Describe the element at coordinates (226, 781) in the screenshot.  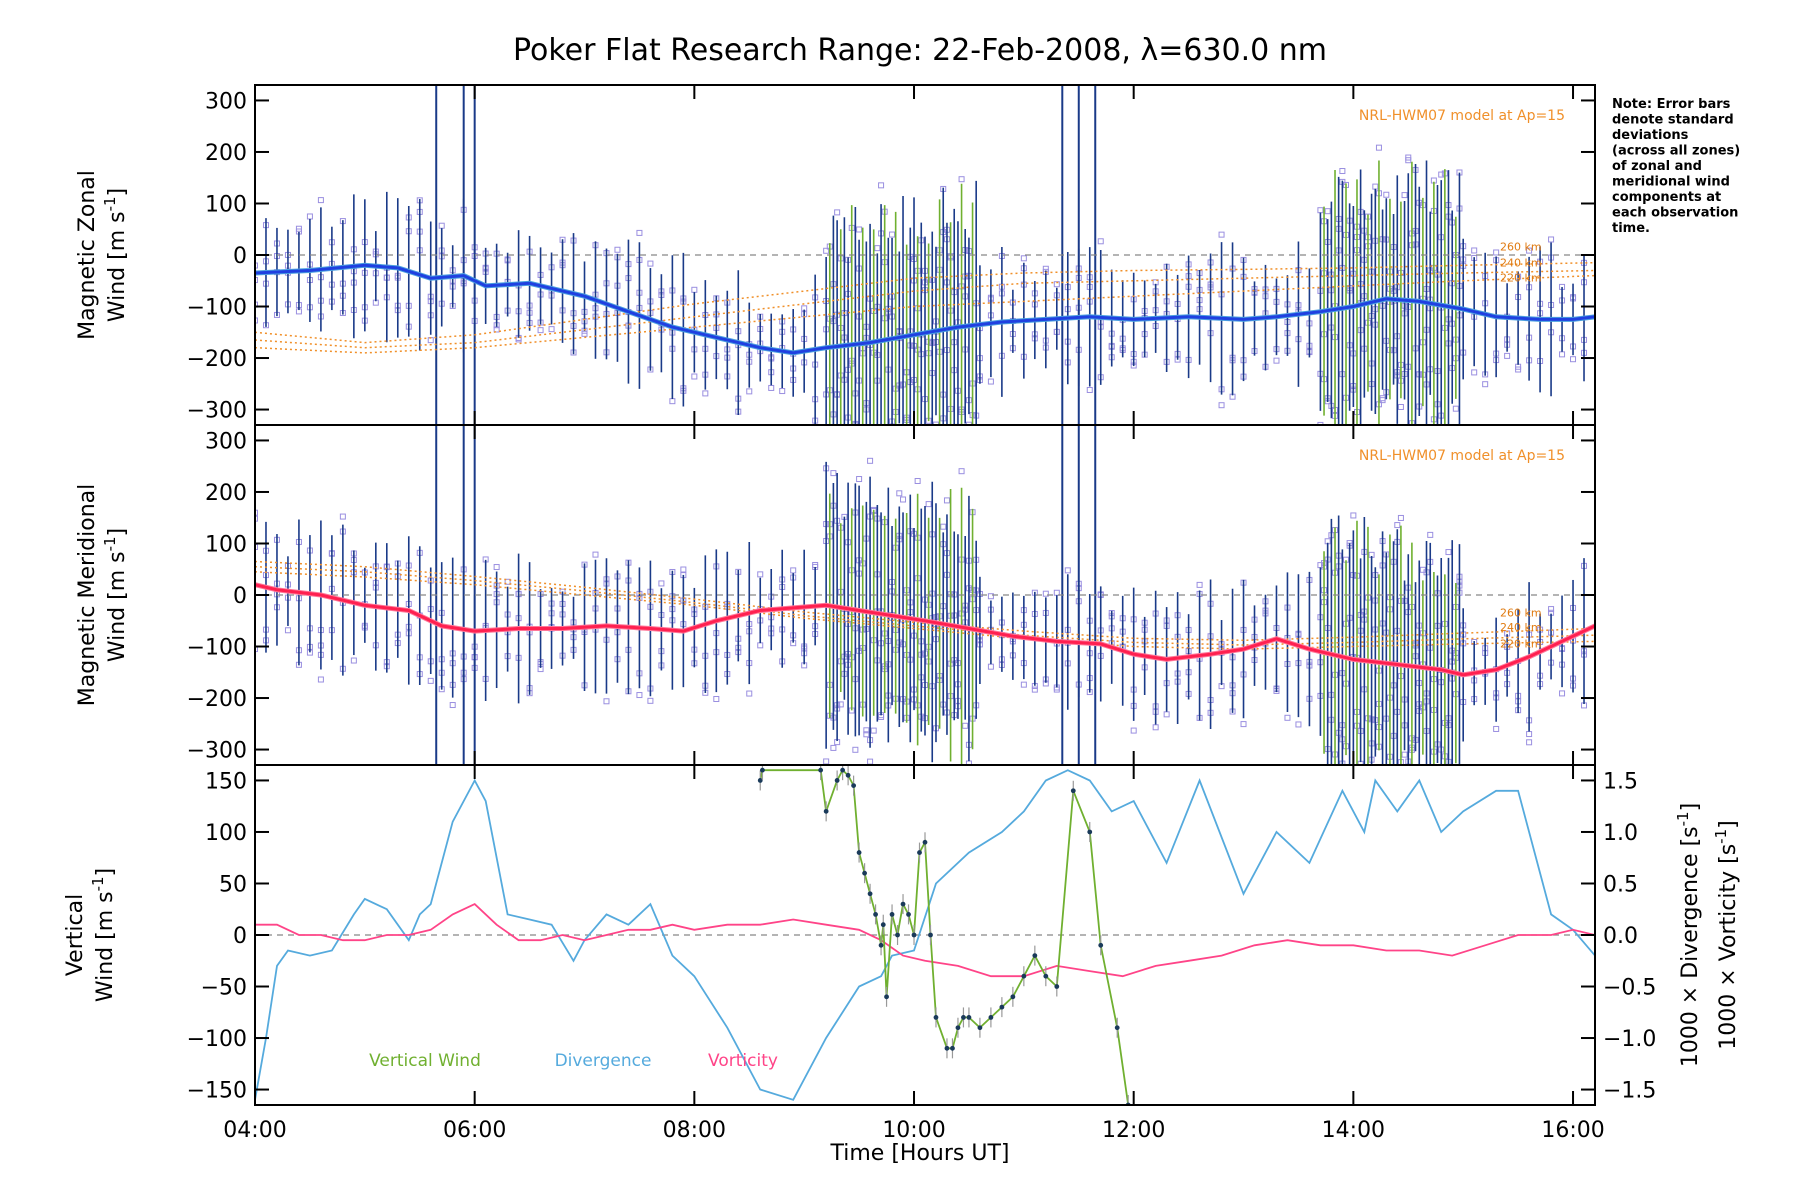
I see `vertical-ytick-label: 150` at that location.